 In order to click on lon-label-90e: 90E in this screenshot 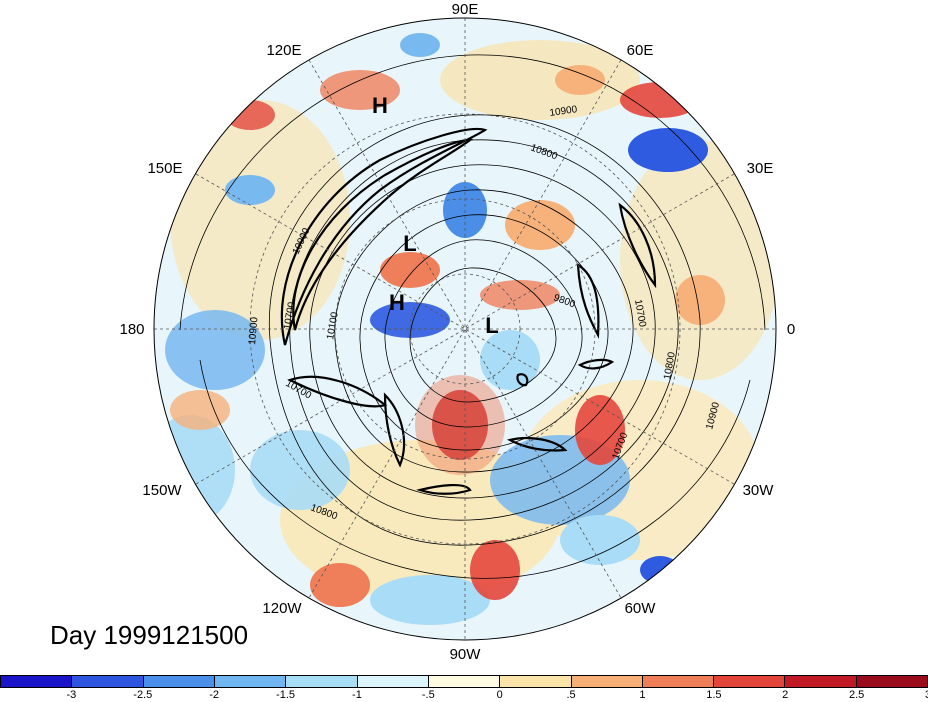, I will do `click(465, 9)`.